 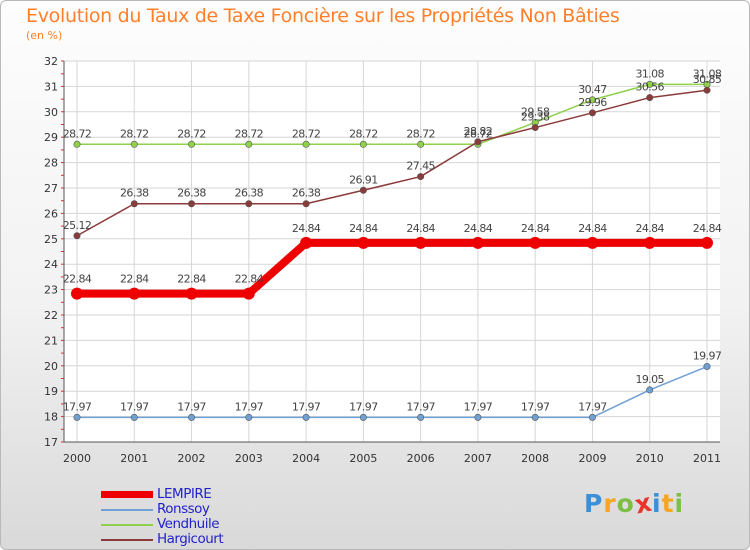 I want to click on x-tick-label: 2004, so click(x=306, y=458).